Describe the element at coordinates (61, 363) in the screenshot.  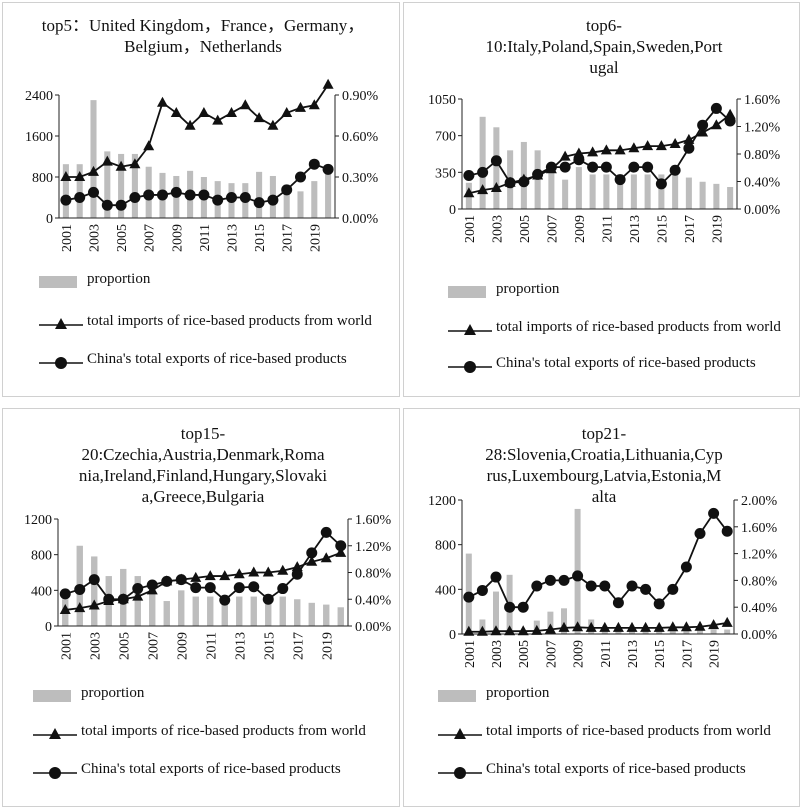
I see `circle-marker-icon` at that location.